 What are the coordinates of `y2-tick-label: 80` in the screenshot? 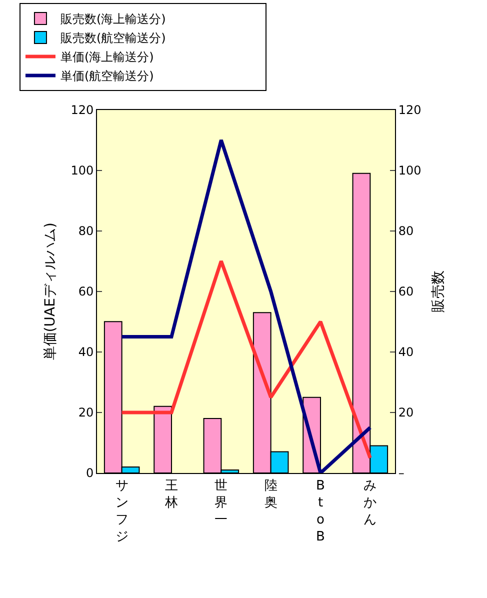 It's located at (406, 231).